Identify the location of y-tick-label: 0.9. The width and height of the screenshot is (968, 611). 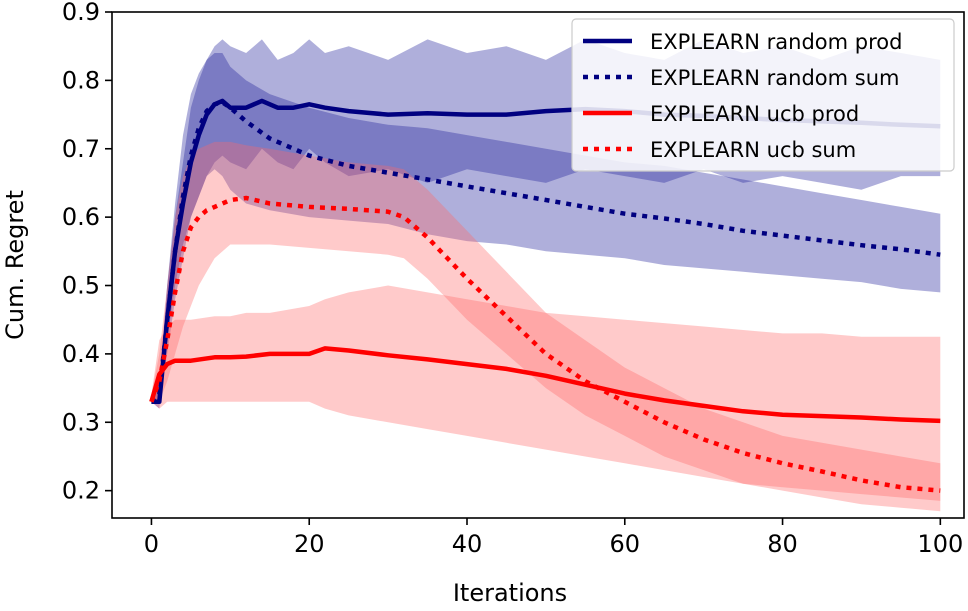
(81, 13).